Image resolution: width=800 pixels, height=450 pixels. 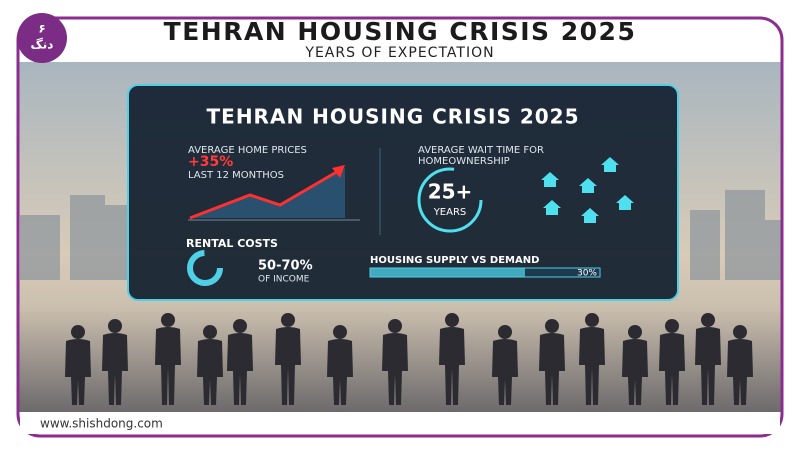 What do you see at coordinates (450, 192) in the screenshot?
I see `wait-value: 25+` at bounding box center [450, 192].